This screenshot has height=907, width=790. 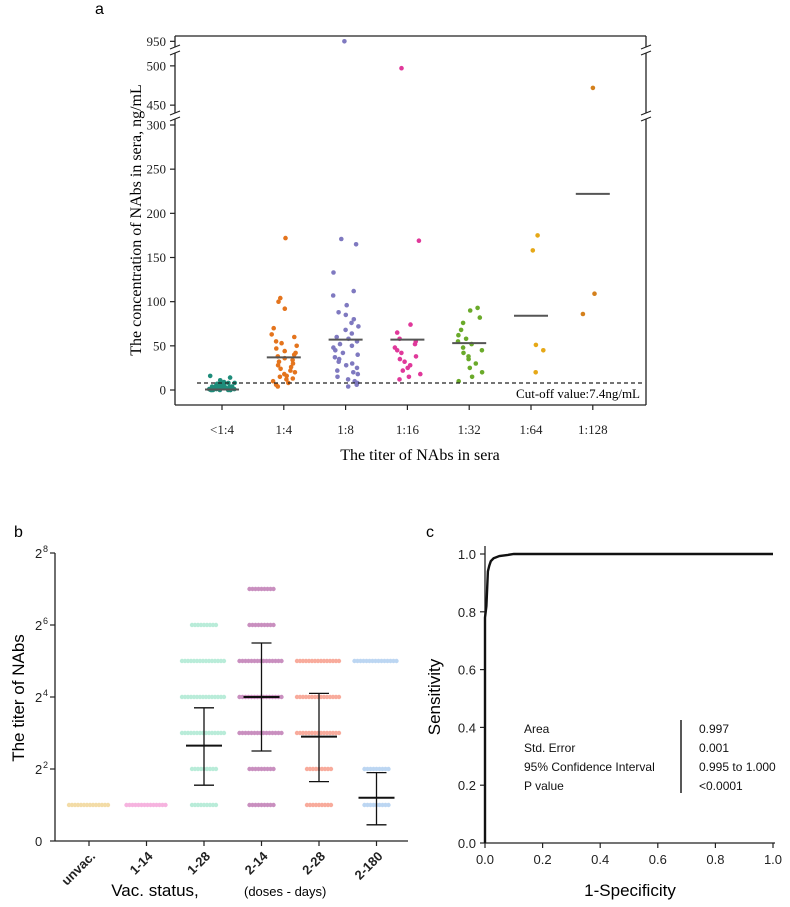 What do you see at coordinates (715, 859) in the screenshot?
I see `x-tick-label: 0.8` at bounding box center [715, 859].